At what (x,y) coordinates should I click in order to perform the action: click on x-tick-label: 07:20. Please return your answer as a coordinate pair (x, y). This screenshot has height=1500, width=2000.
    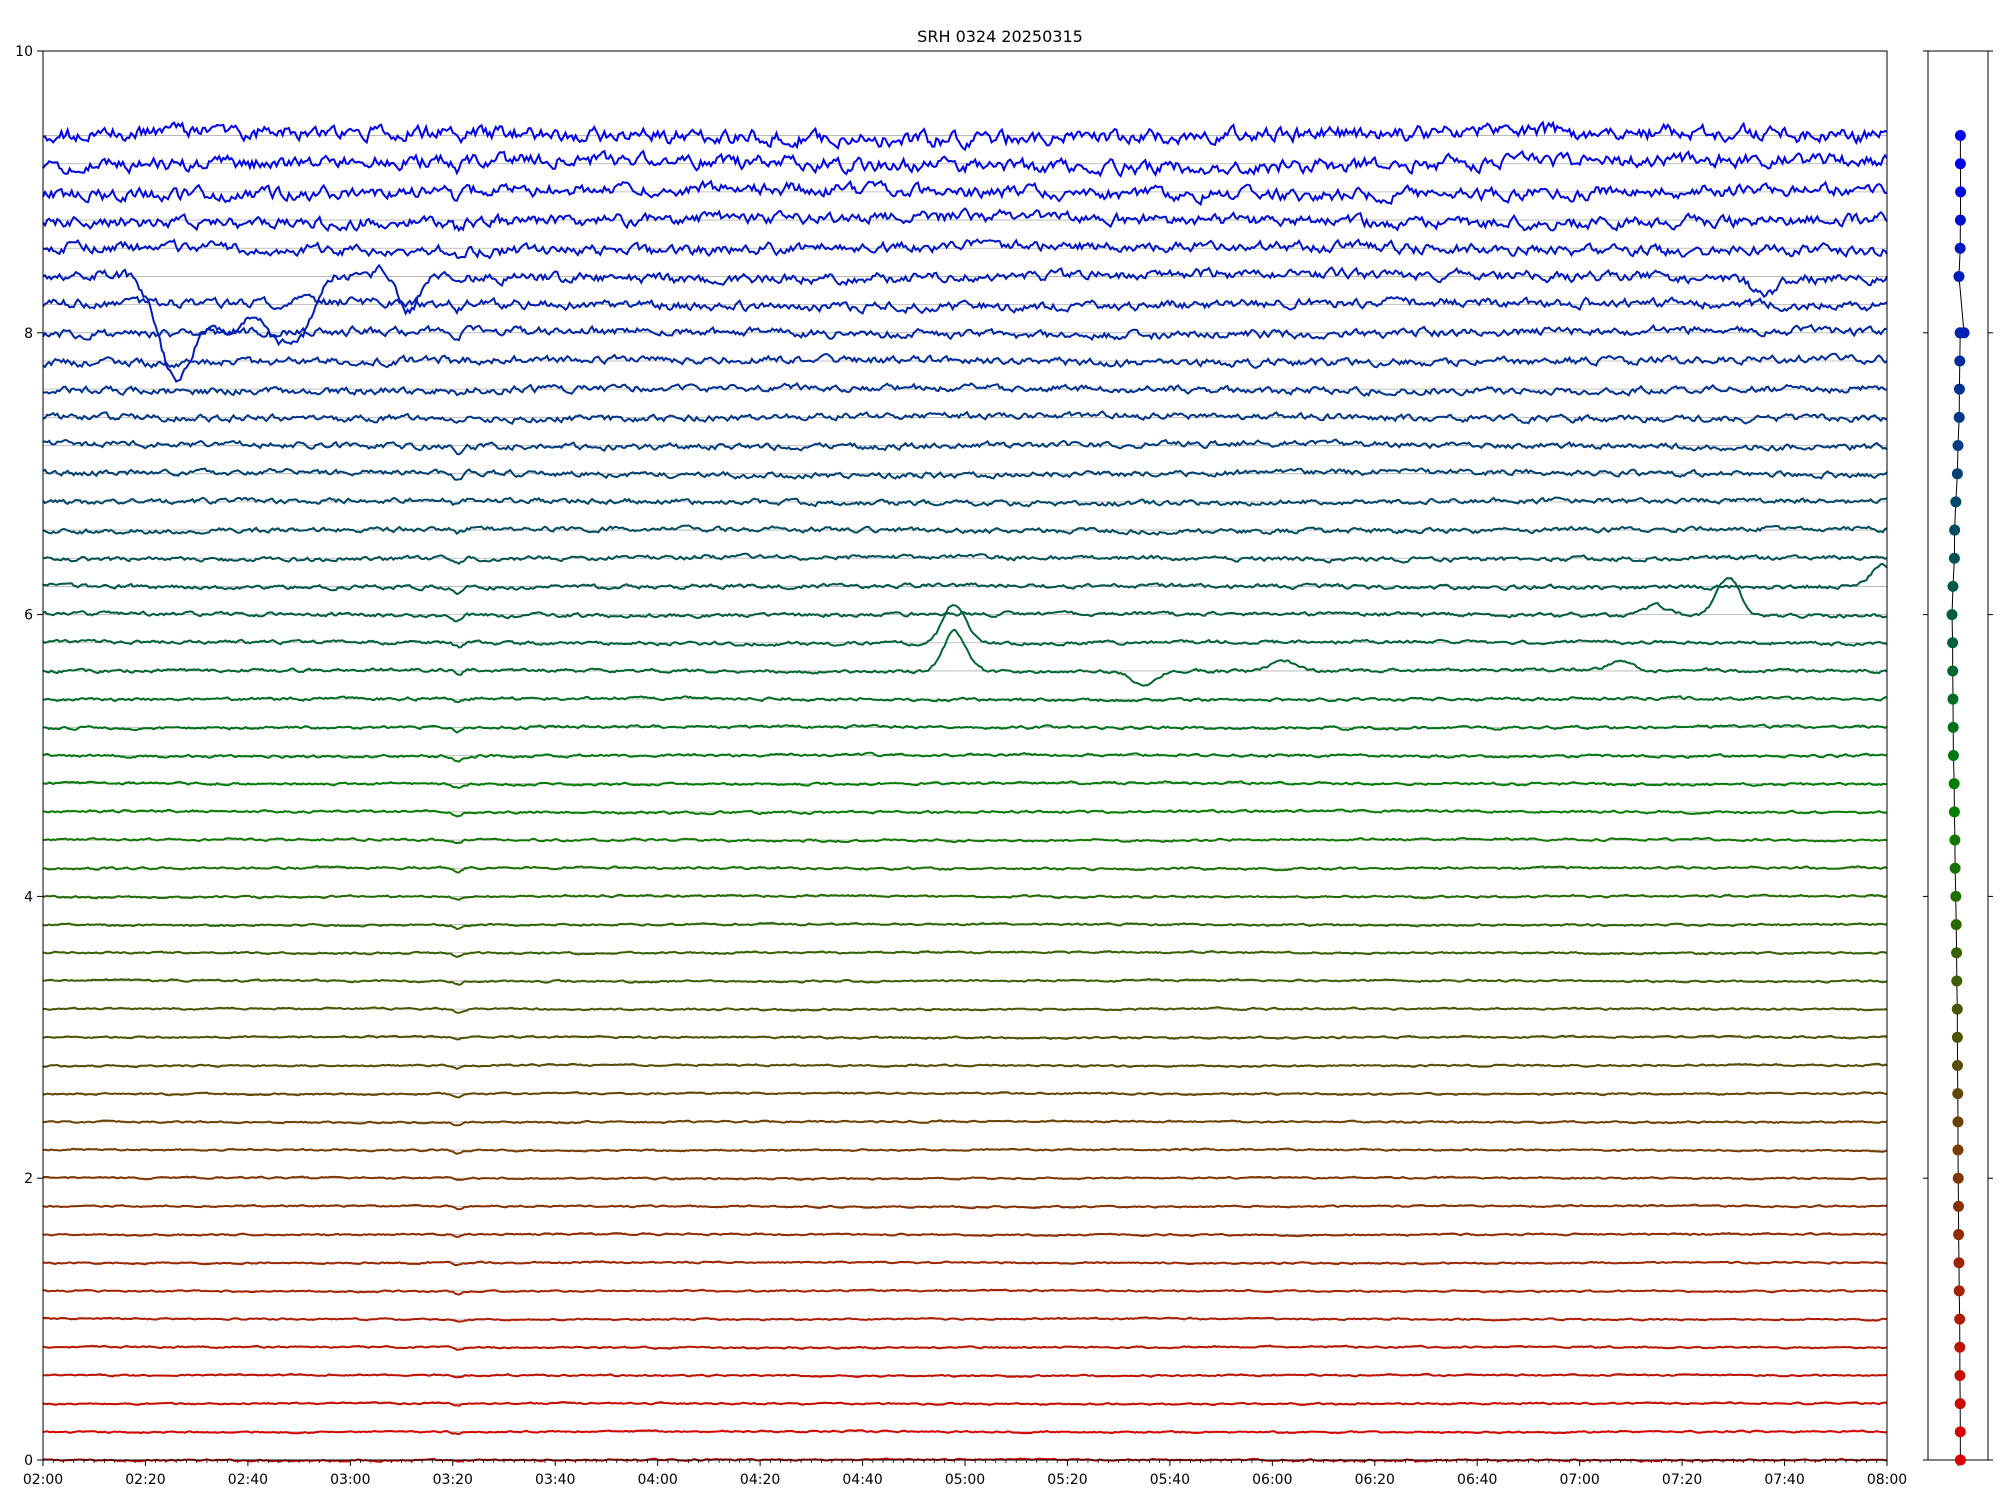
    Looking at the image, I should click on (1682, 1480).